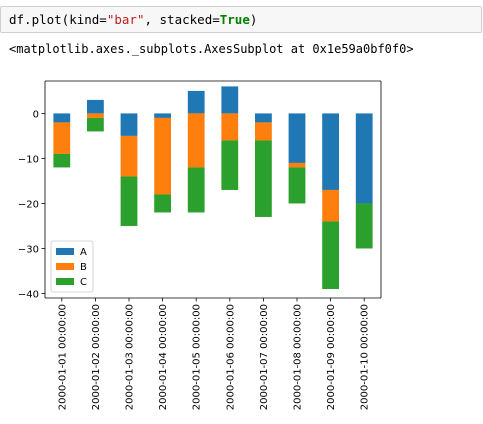  Describe the element at coordinates (234, 19) in the screenshot. I see `code-keyword: True` at that location.